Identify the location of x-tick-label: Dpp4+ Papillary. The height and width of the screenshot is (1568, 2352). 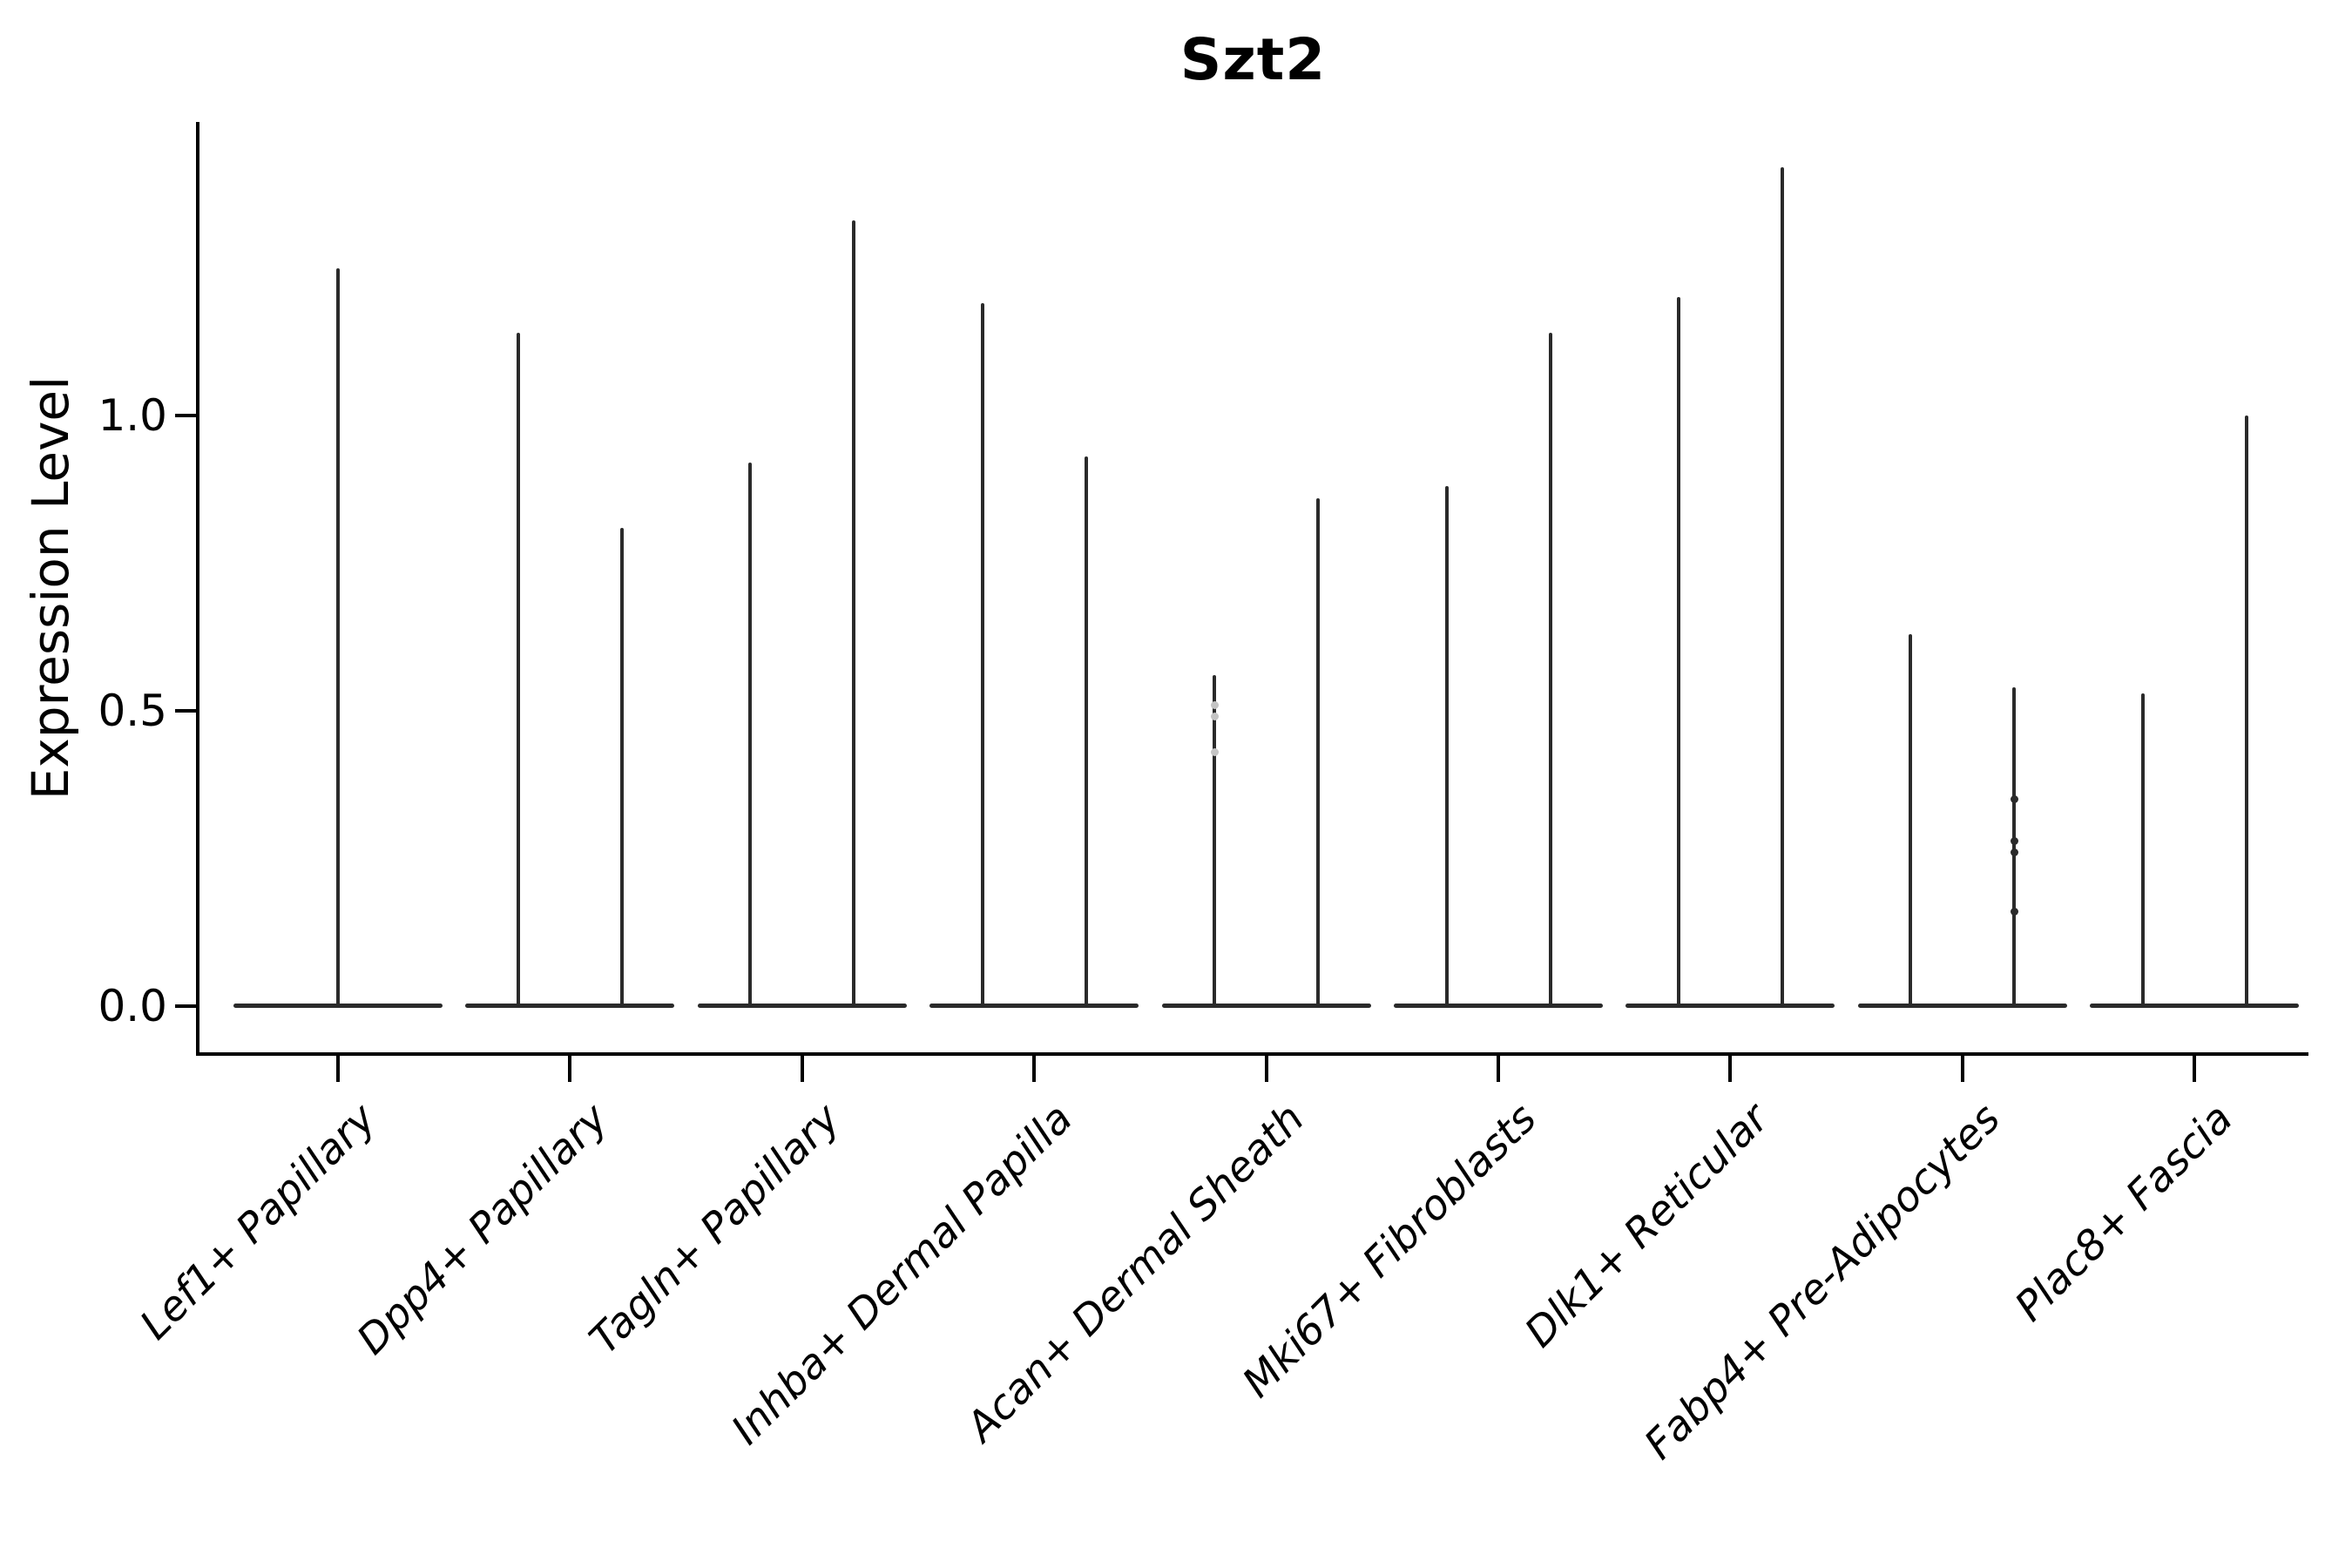
(483, 1229).